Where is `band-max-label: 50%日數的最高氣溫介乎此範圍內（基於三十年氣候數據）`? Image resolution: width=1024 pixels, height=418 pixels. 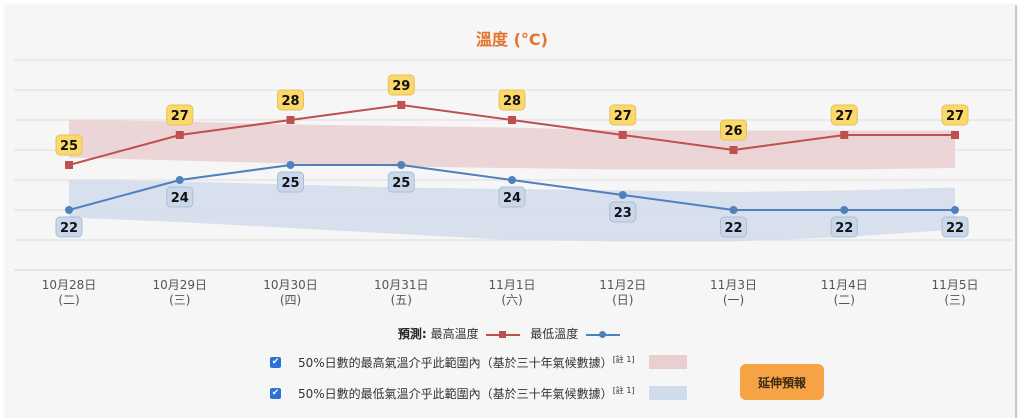 band-max-label: 50%日數的最高氣溫介乎此範圍內（基於三十年氣候數據） is located at coordinates (455, 362).